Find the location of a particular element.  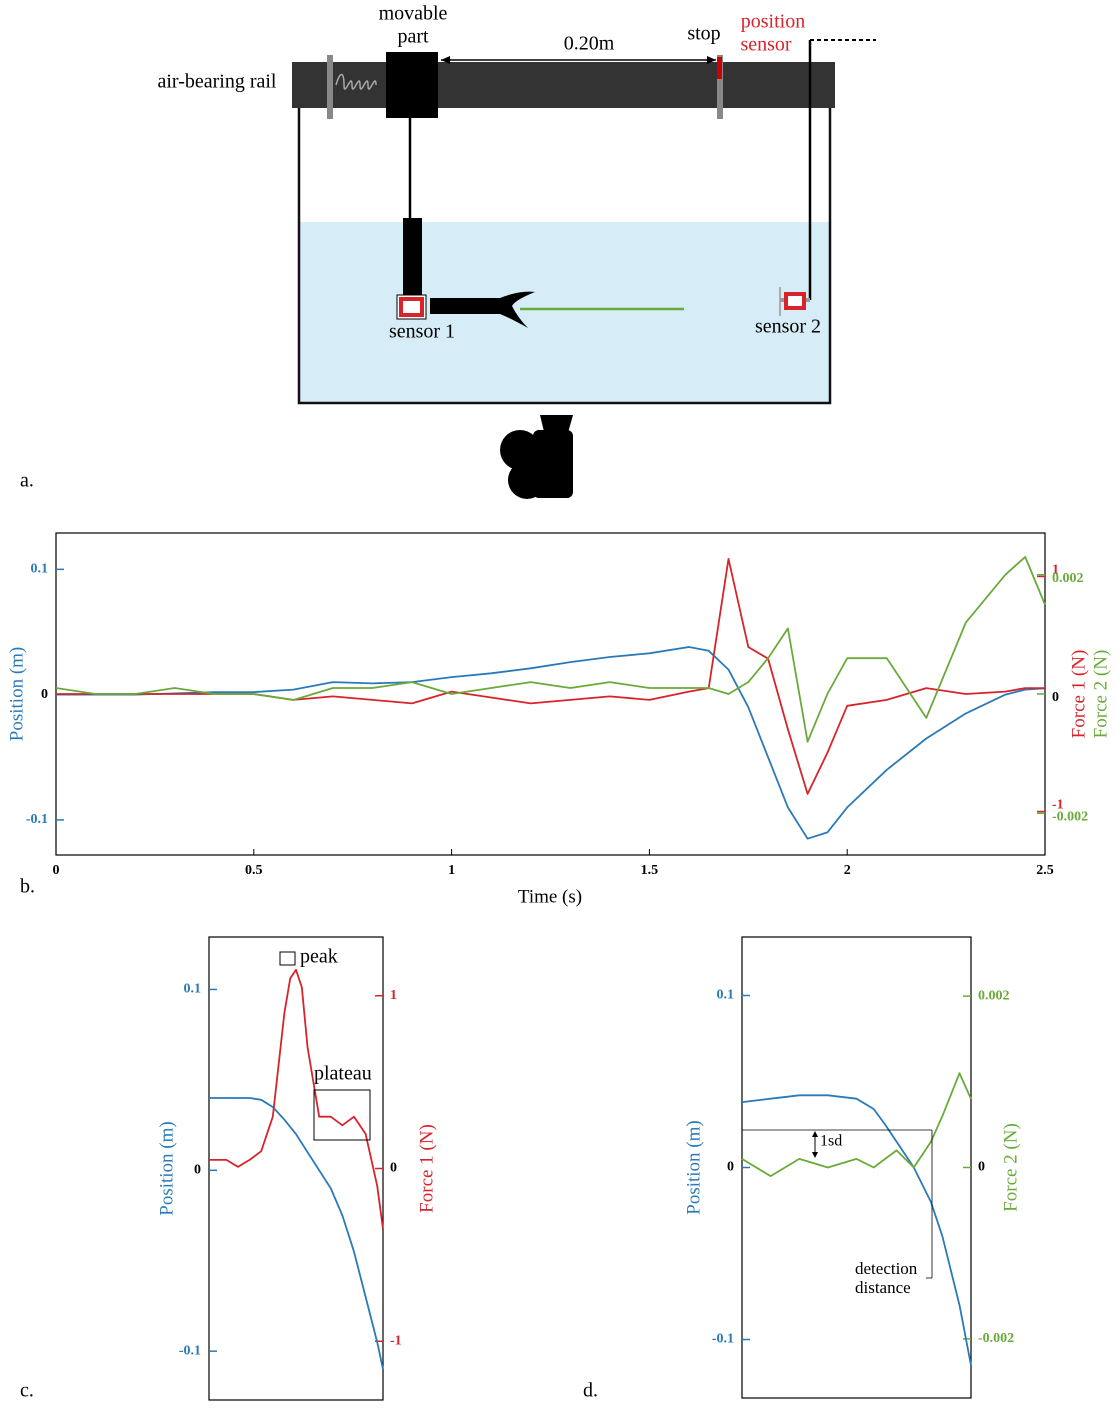

x-tick-label: 1 is located at coordinates (451, 870).